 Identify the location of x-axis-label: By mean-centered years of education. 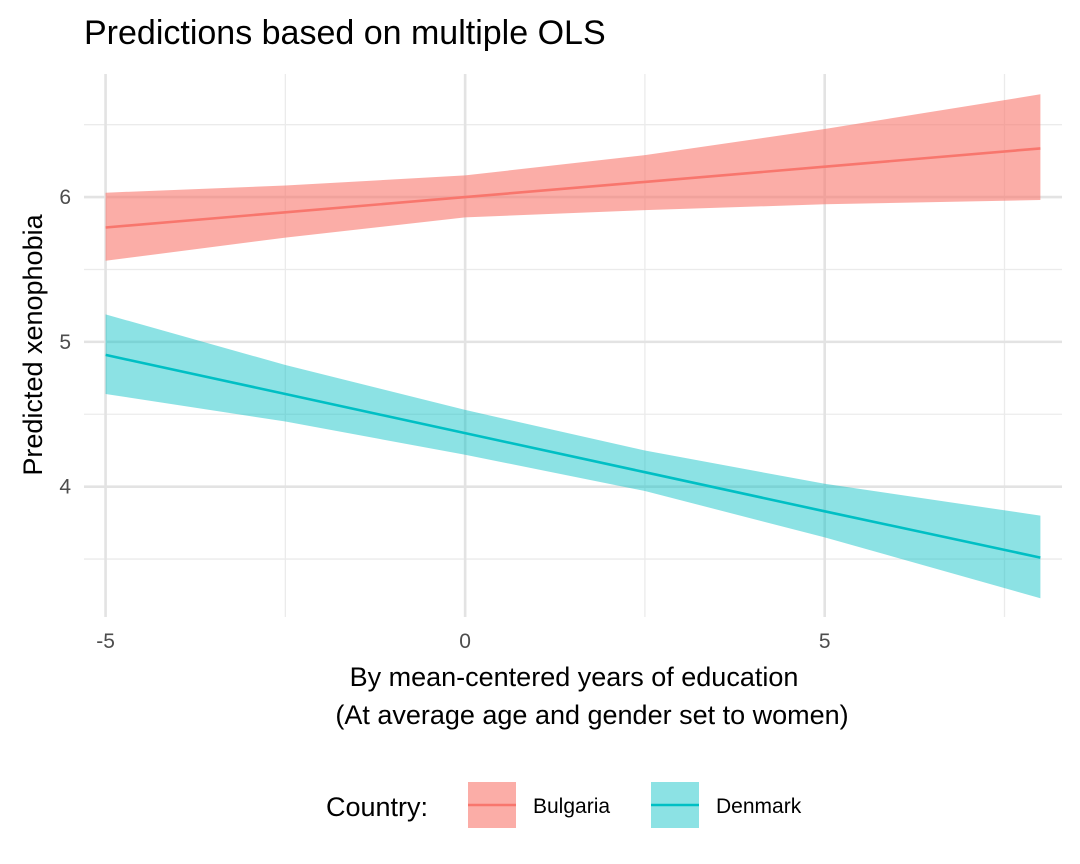
(574, 677).